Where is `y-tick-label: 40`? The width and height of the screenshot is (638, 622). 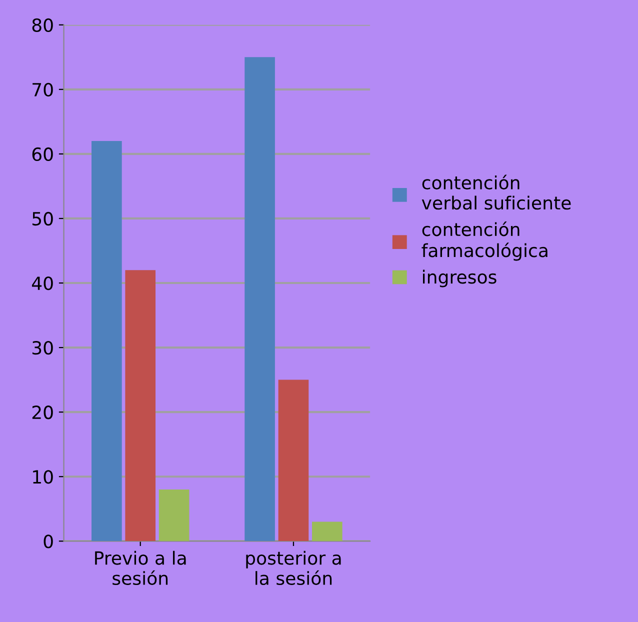
y-tick-label: 40 is located at coordinates (42, 283).